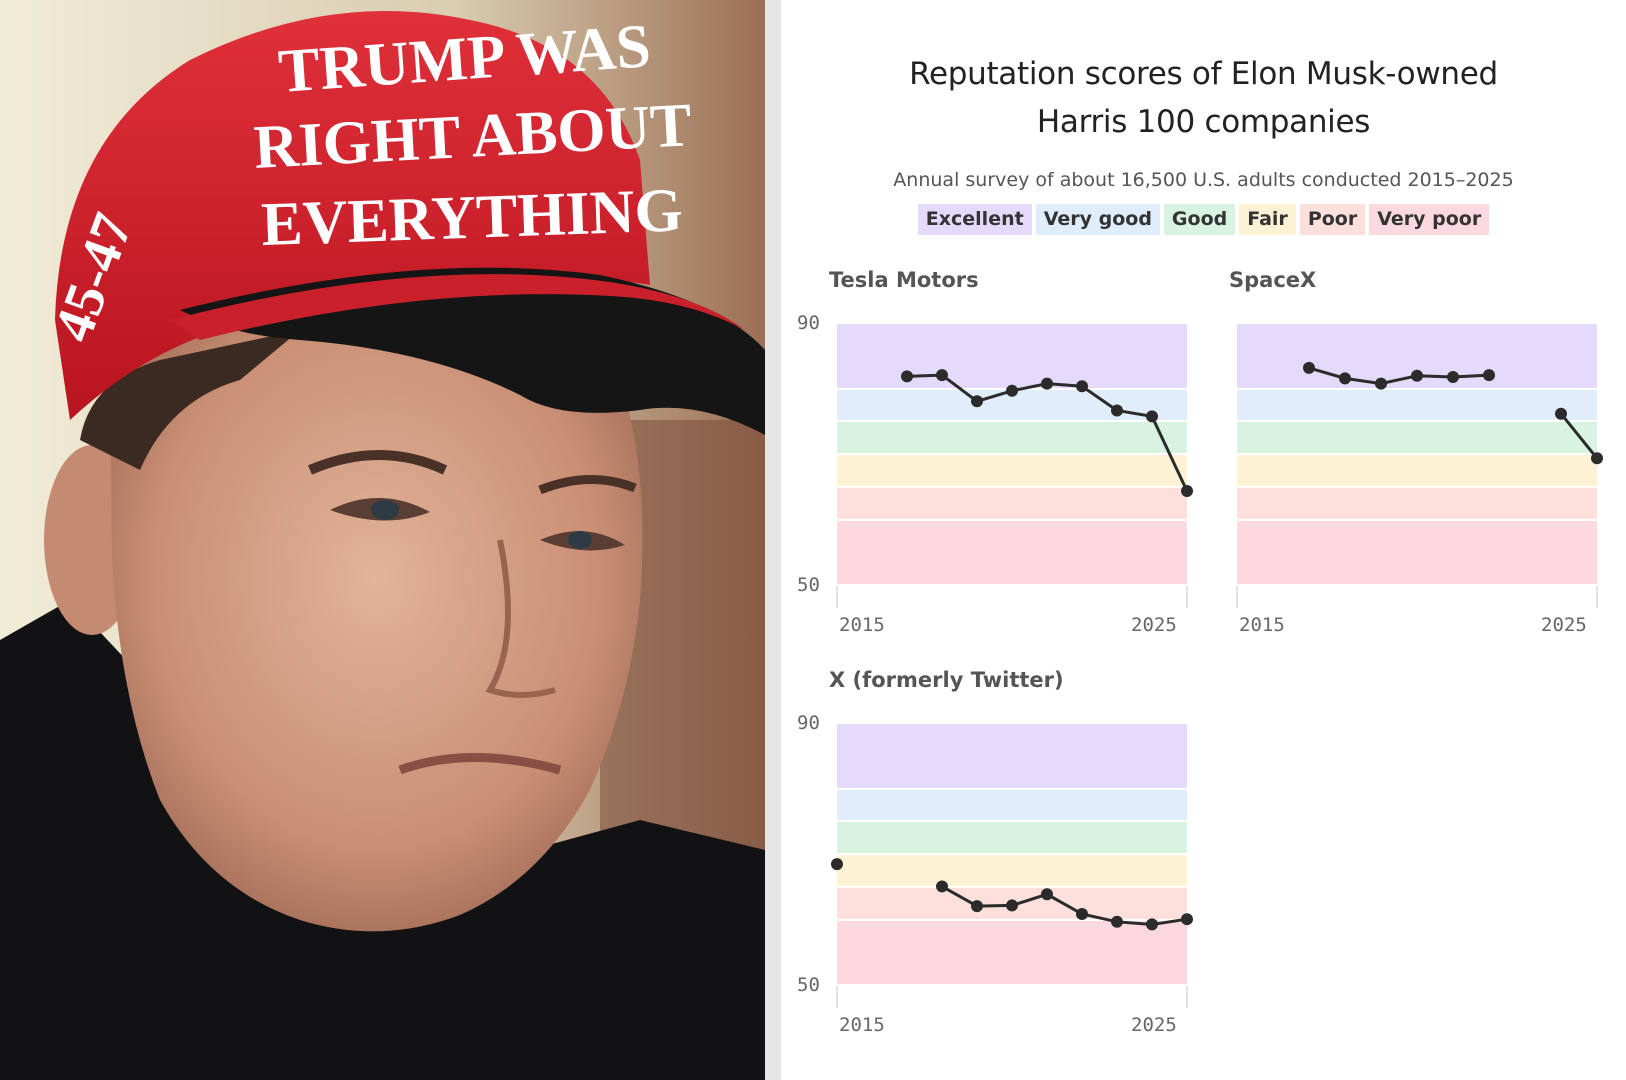 The height and width of the screenshot is (1080, 1626). I want to click on x-line-svg, so click(1012, 894).